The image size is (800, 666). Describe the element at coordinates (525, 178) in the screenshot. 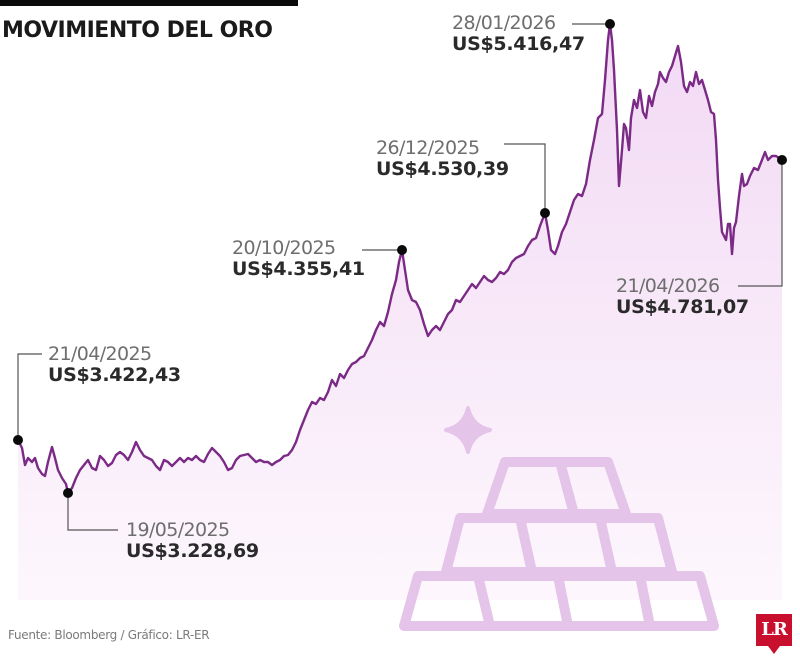

I see `leader-dec` at that location.